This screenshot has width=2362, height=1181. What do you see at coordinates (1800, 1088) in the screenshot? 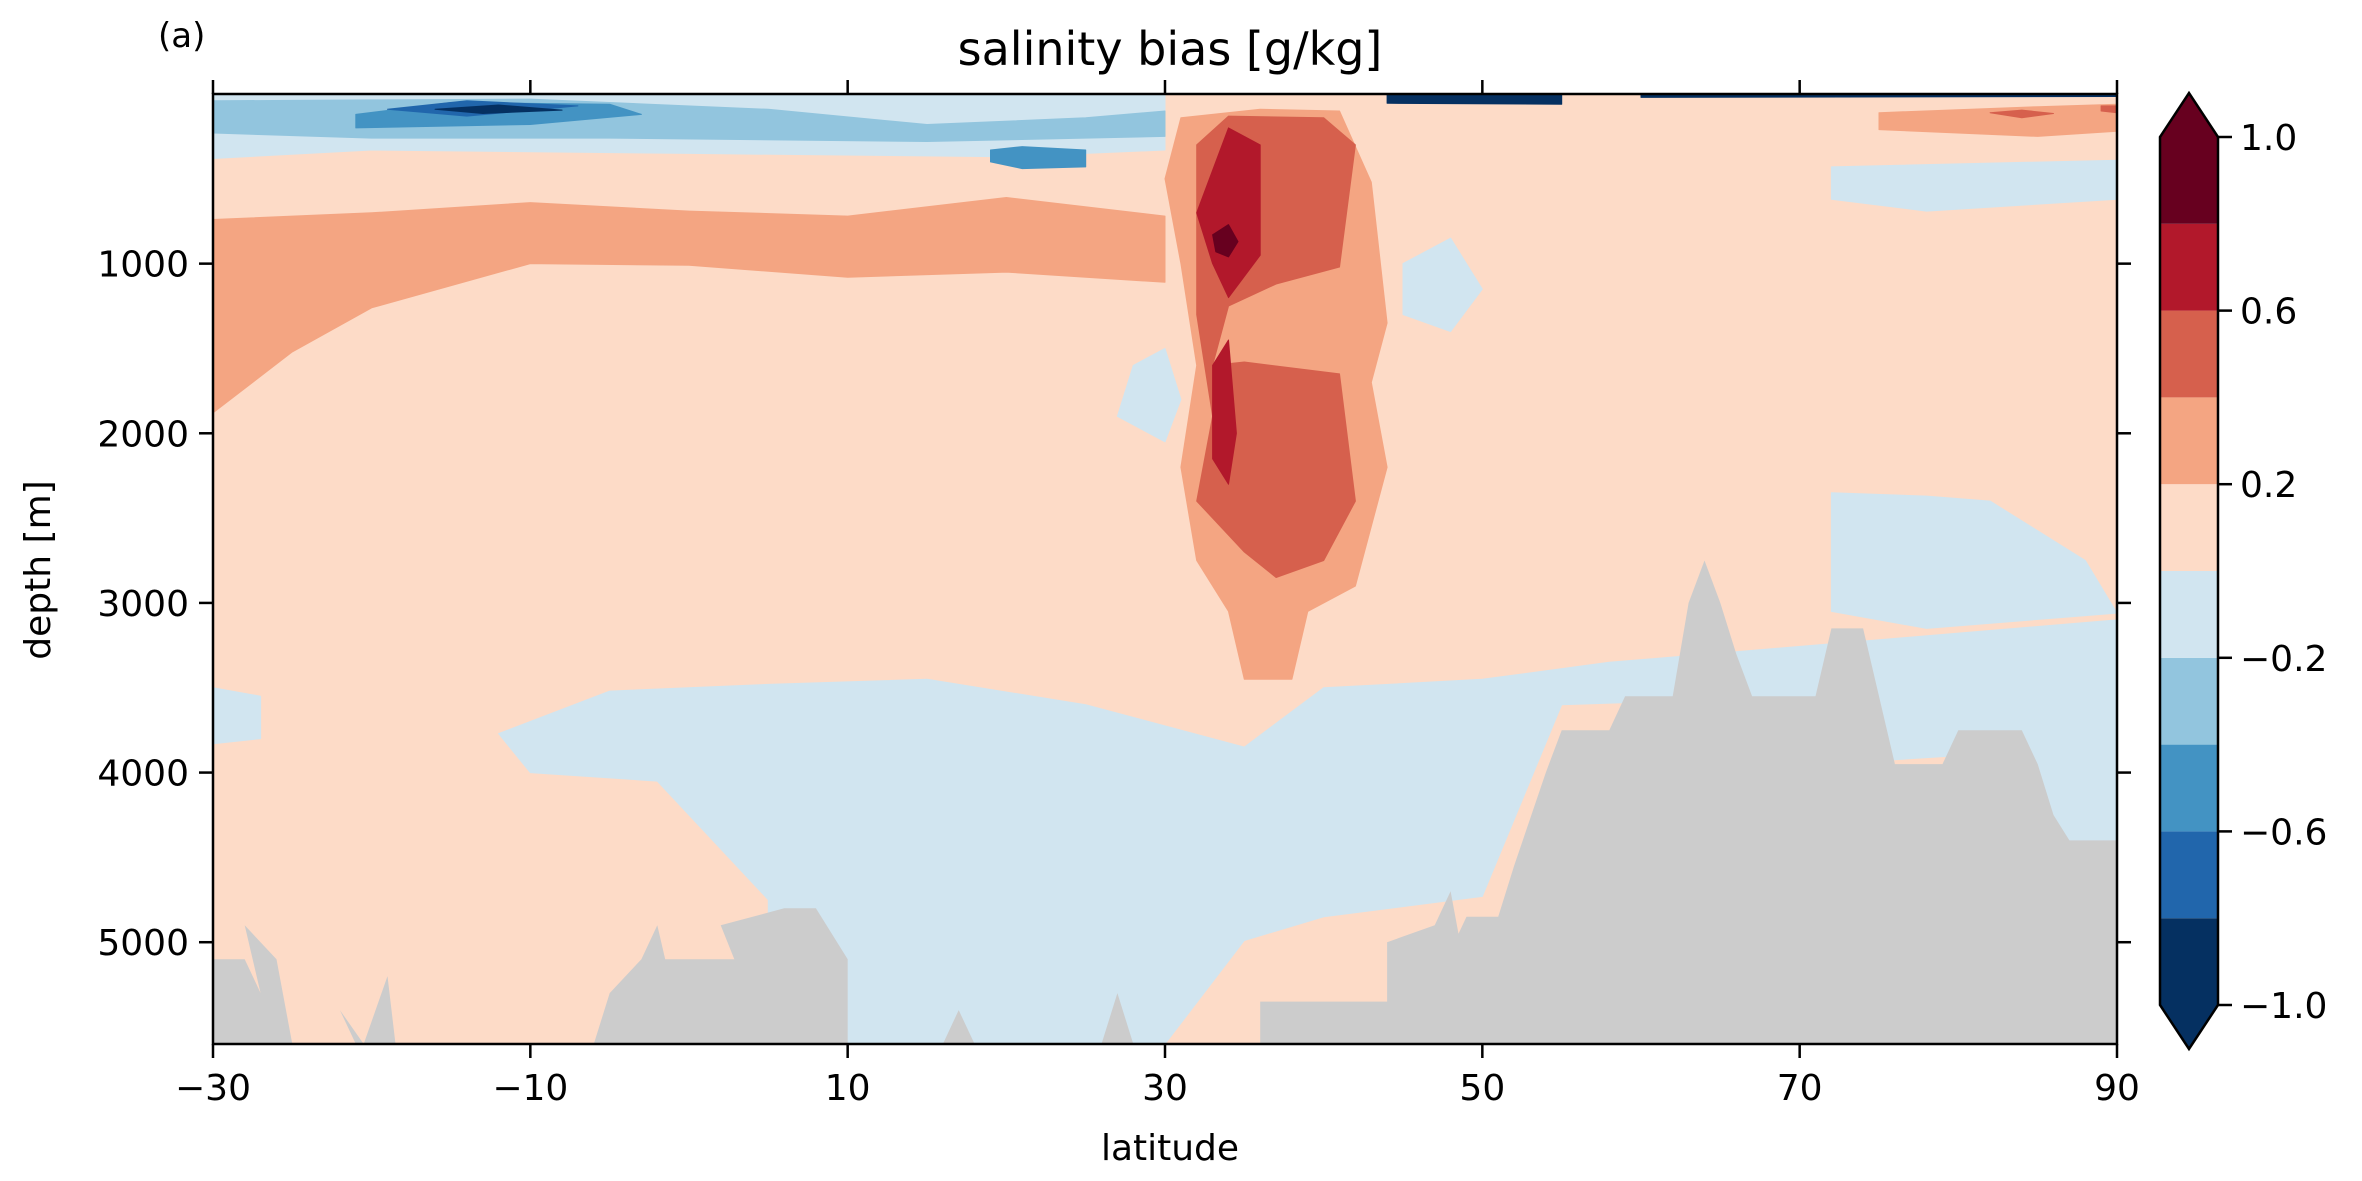
I see `x-tick-label: 70` at bounding box center [1800, 1088].